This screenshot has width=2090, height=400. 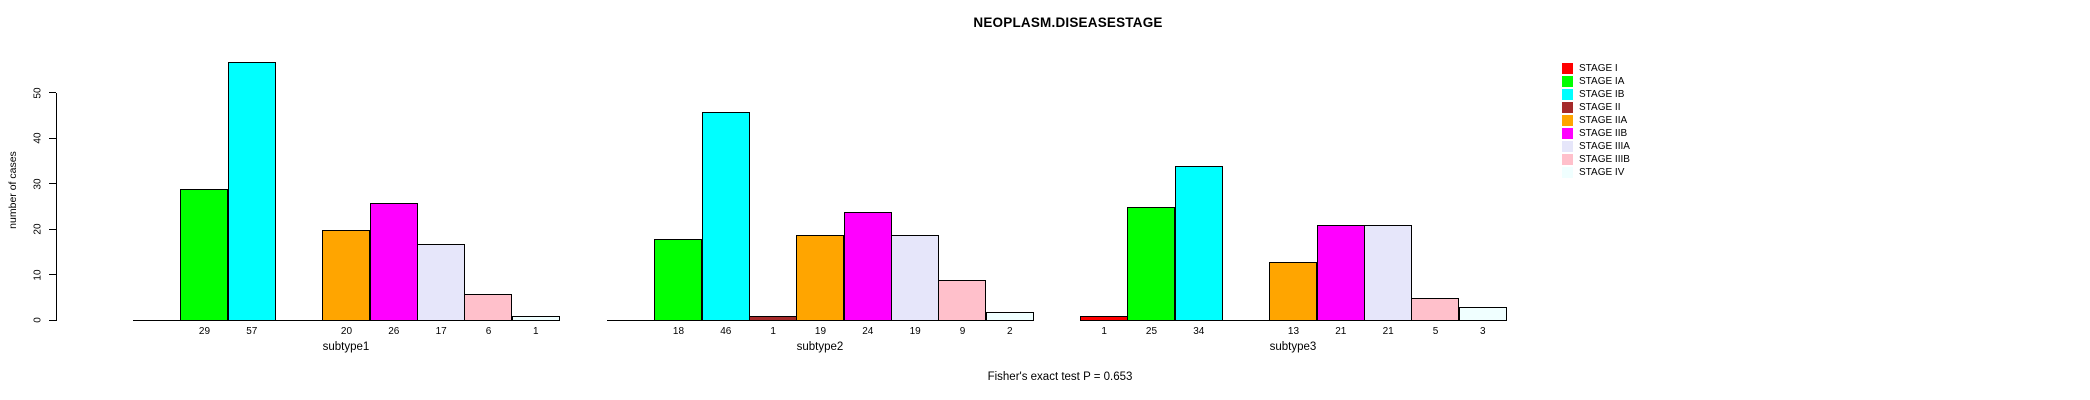 I want to click on legend-label: STAGE II, so click(x=1600, y=107).